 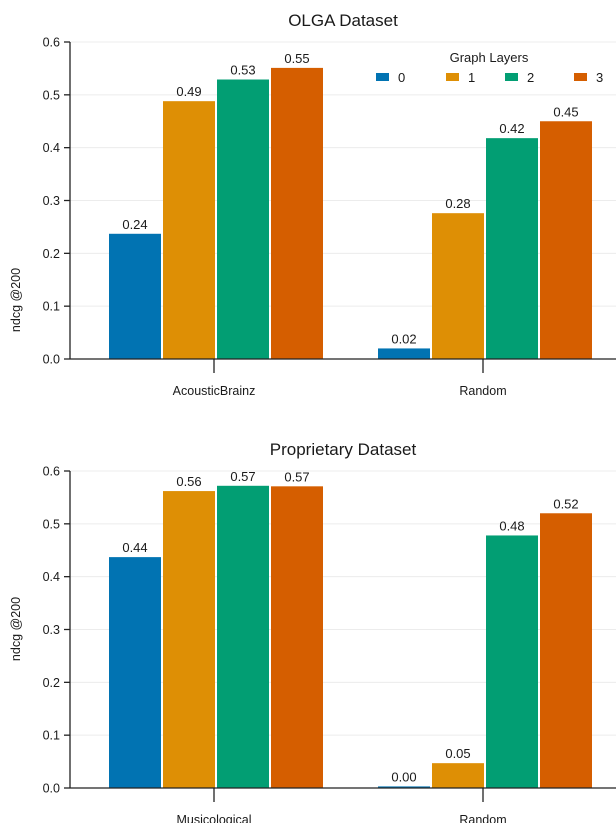 What do you see at coordinates (457, 753) in the screenshot?
I see `bar-value-label: 0.05` at bounding box center [457, 753].